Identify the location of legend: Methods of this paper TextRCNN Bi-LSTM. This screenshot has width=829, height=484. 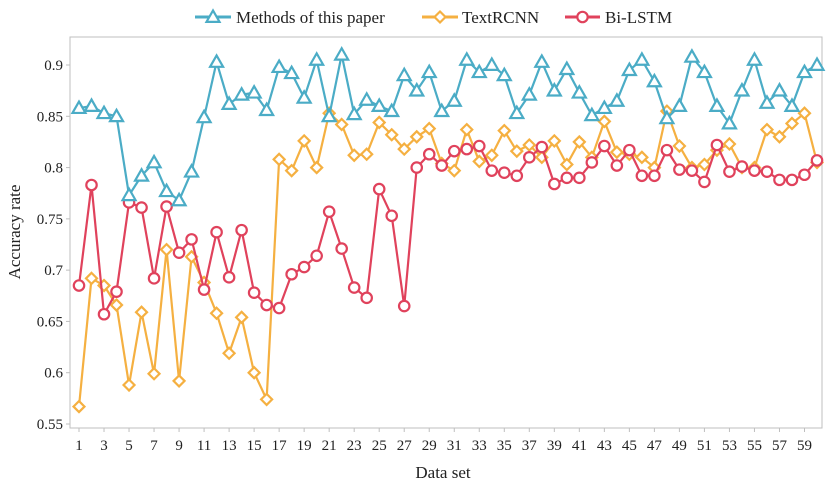
(433, 17).